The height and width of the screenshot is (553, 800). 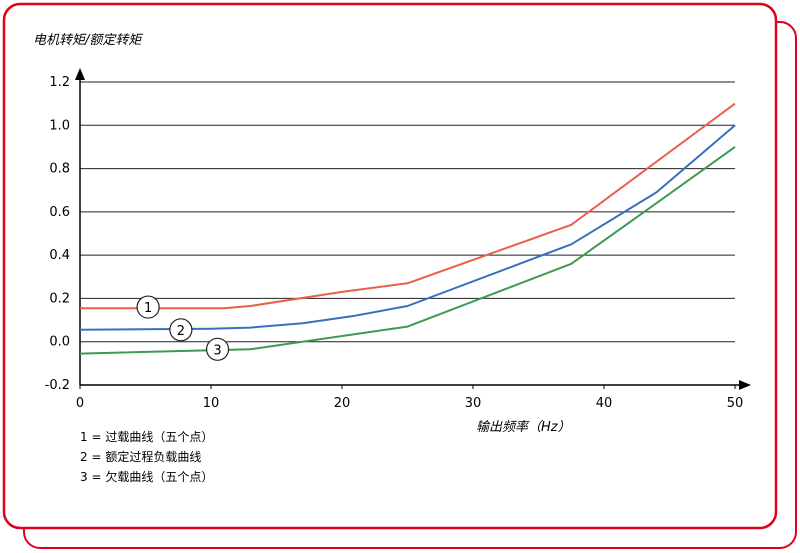 What do you see at coordinates (140, 456) in the screenshot?
I see `legend-entry-2: 2 = 额定过程负载曲线` at bounding box center [140, 456].